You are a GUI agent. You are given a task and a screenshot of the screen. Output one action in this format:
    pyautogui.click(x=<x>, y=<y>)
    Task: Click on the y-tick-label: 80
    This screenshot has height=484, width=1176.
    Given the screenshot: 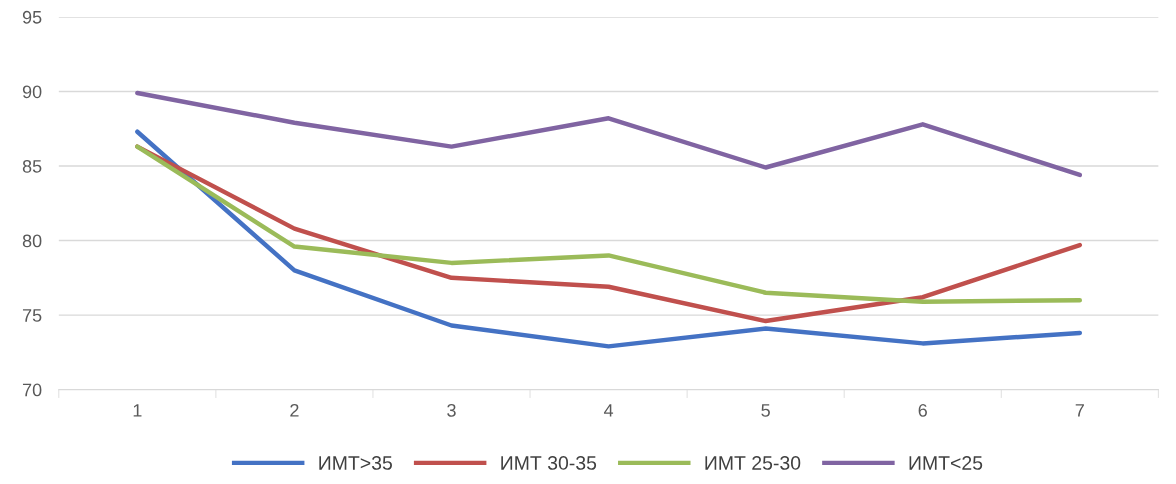 What is the action you would take?
    pyautogui.click(x=32, y=241)
    